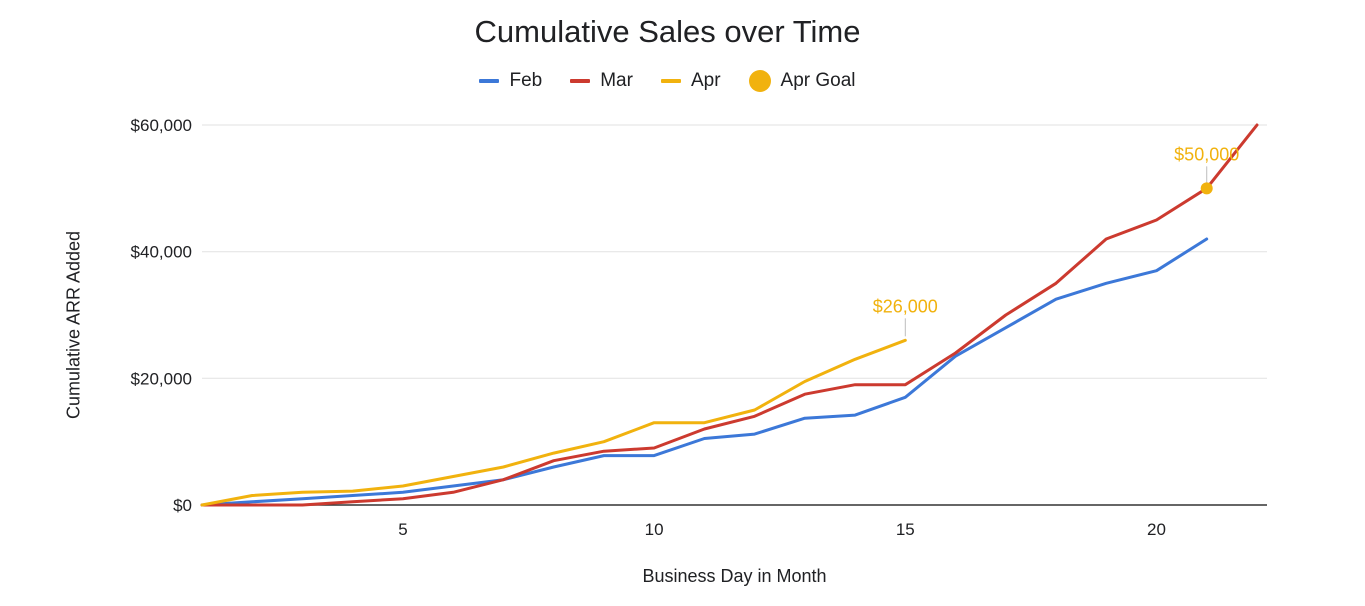 This screenshot has height=606, width=1365. Describe the element at coordinates (1206, 188) in the screenshot. I see `goal-point` at that location.